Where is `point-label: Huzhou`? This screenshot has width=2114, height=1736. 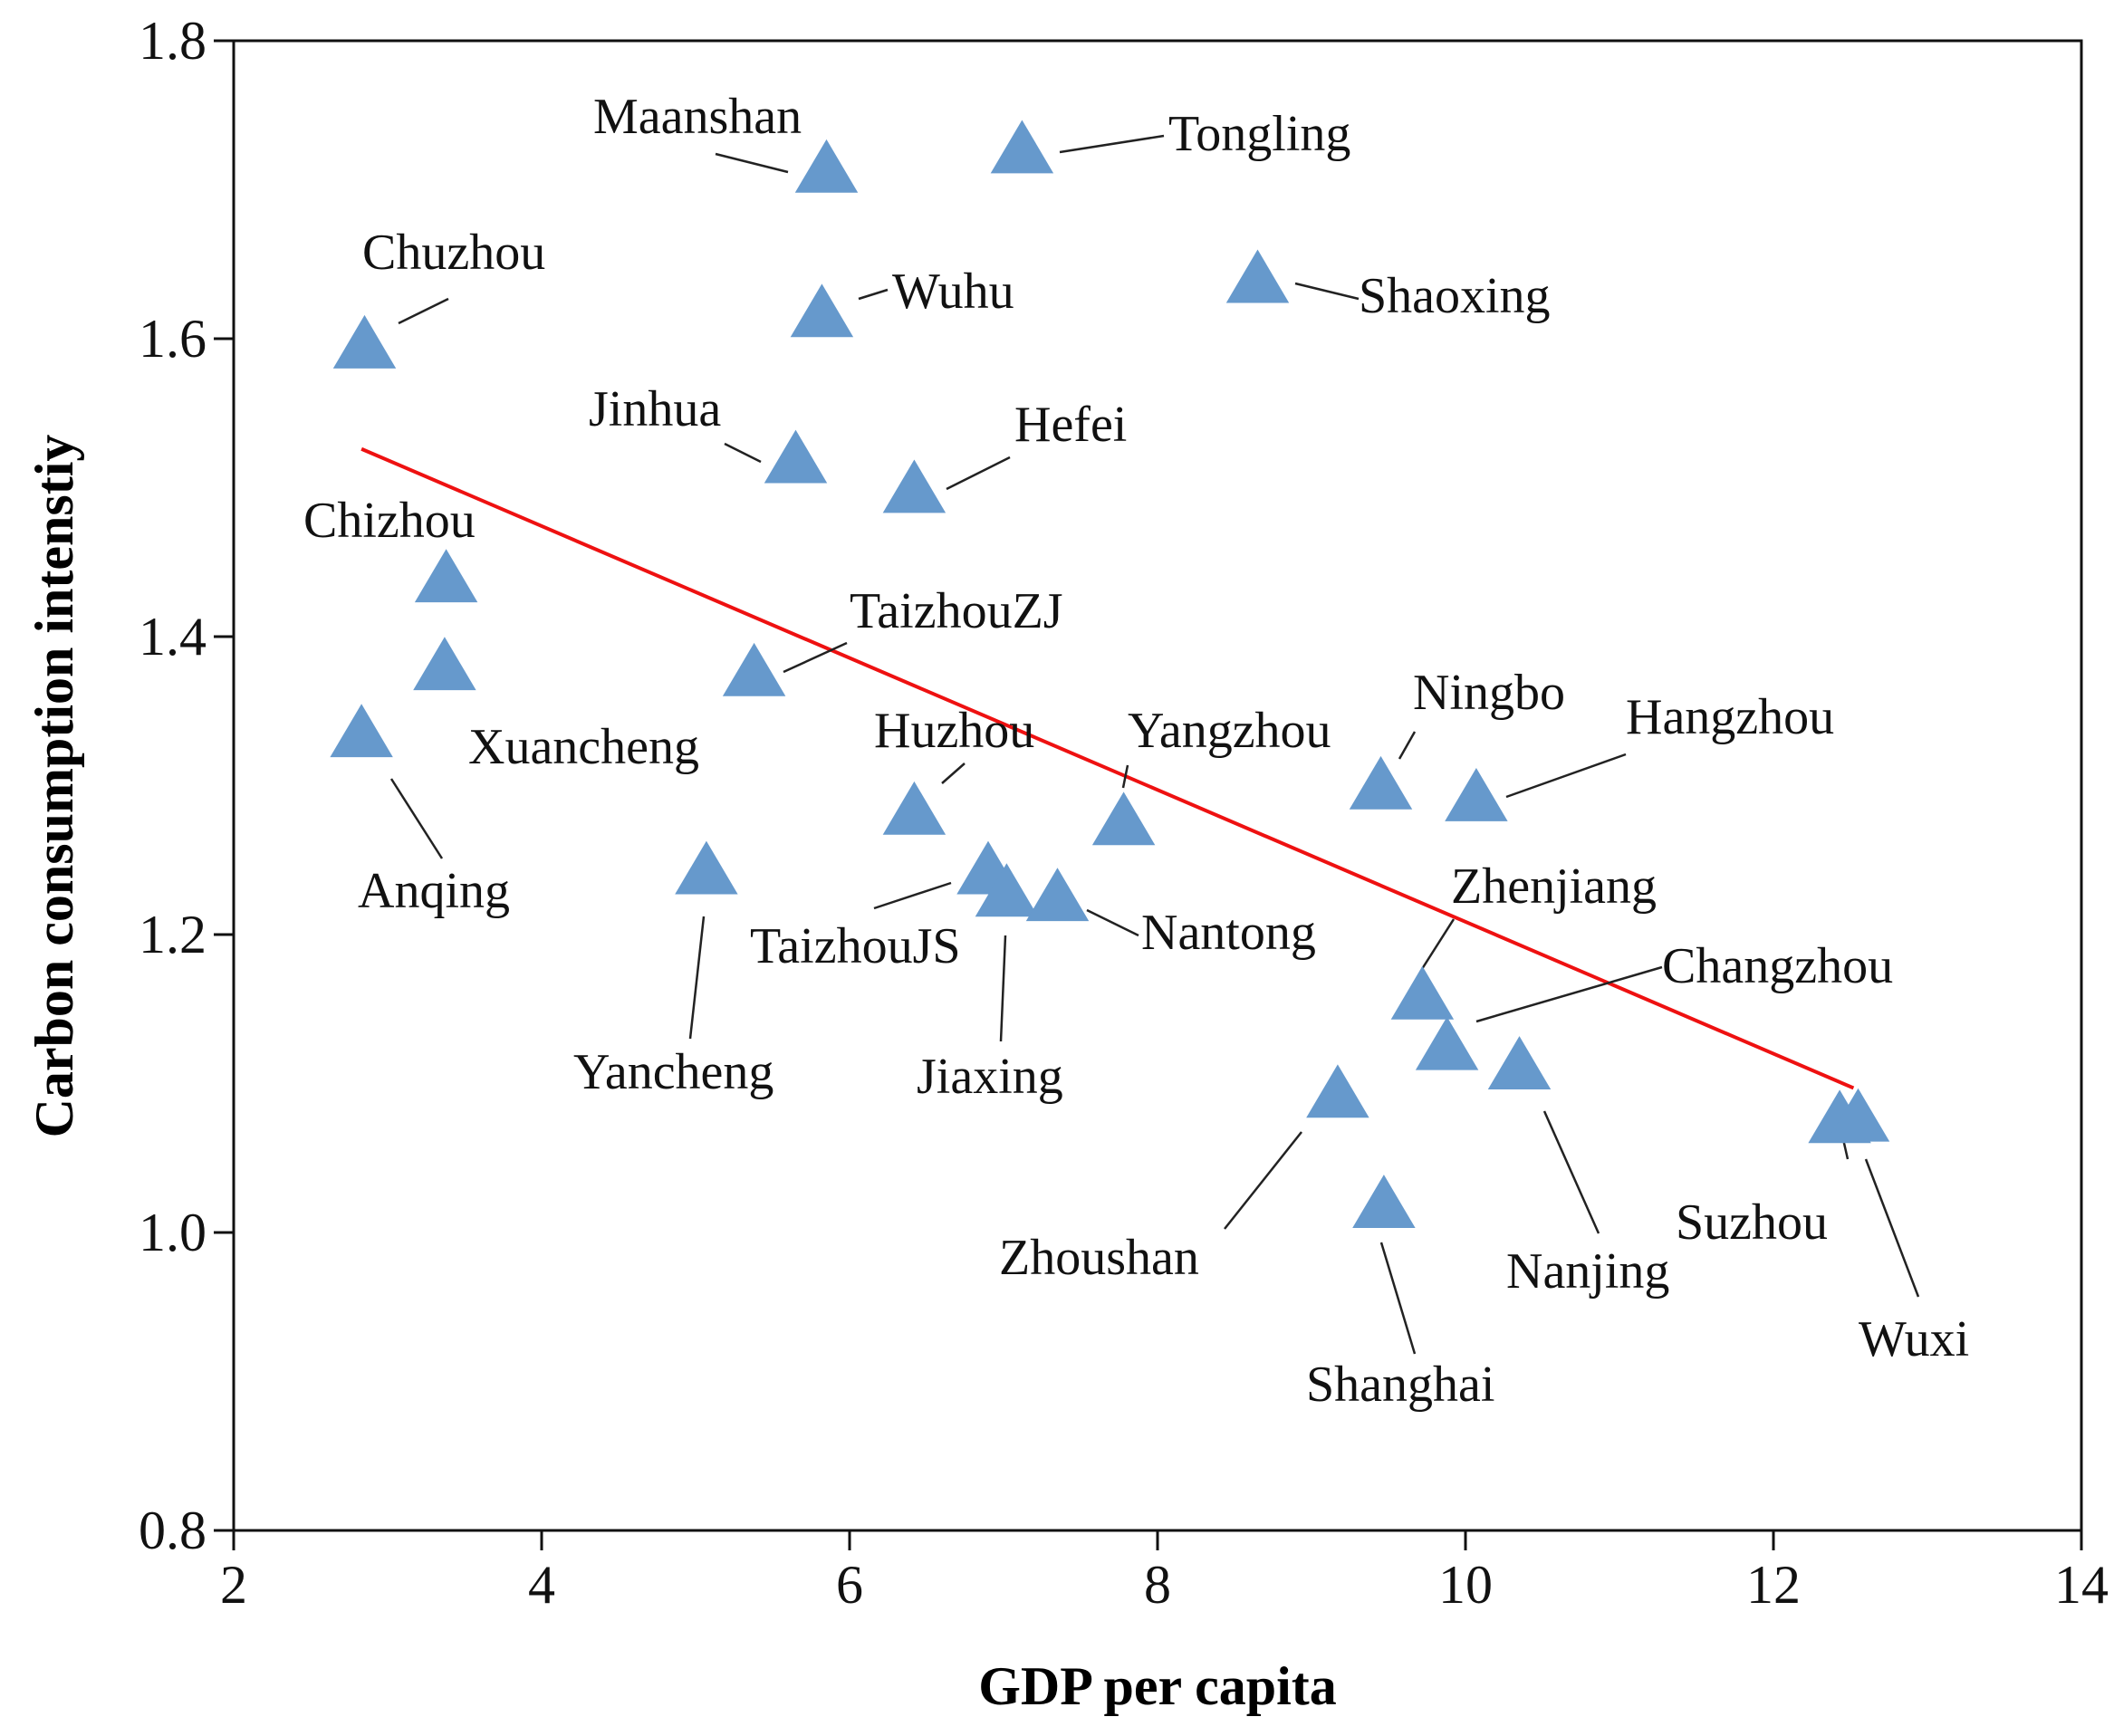 point-label: Huzhou is located at coordinates (954, 731).